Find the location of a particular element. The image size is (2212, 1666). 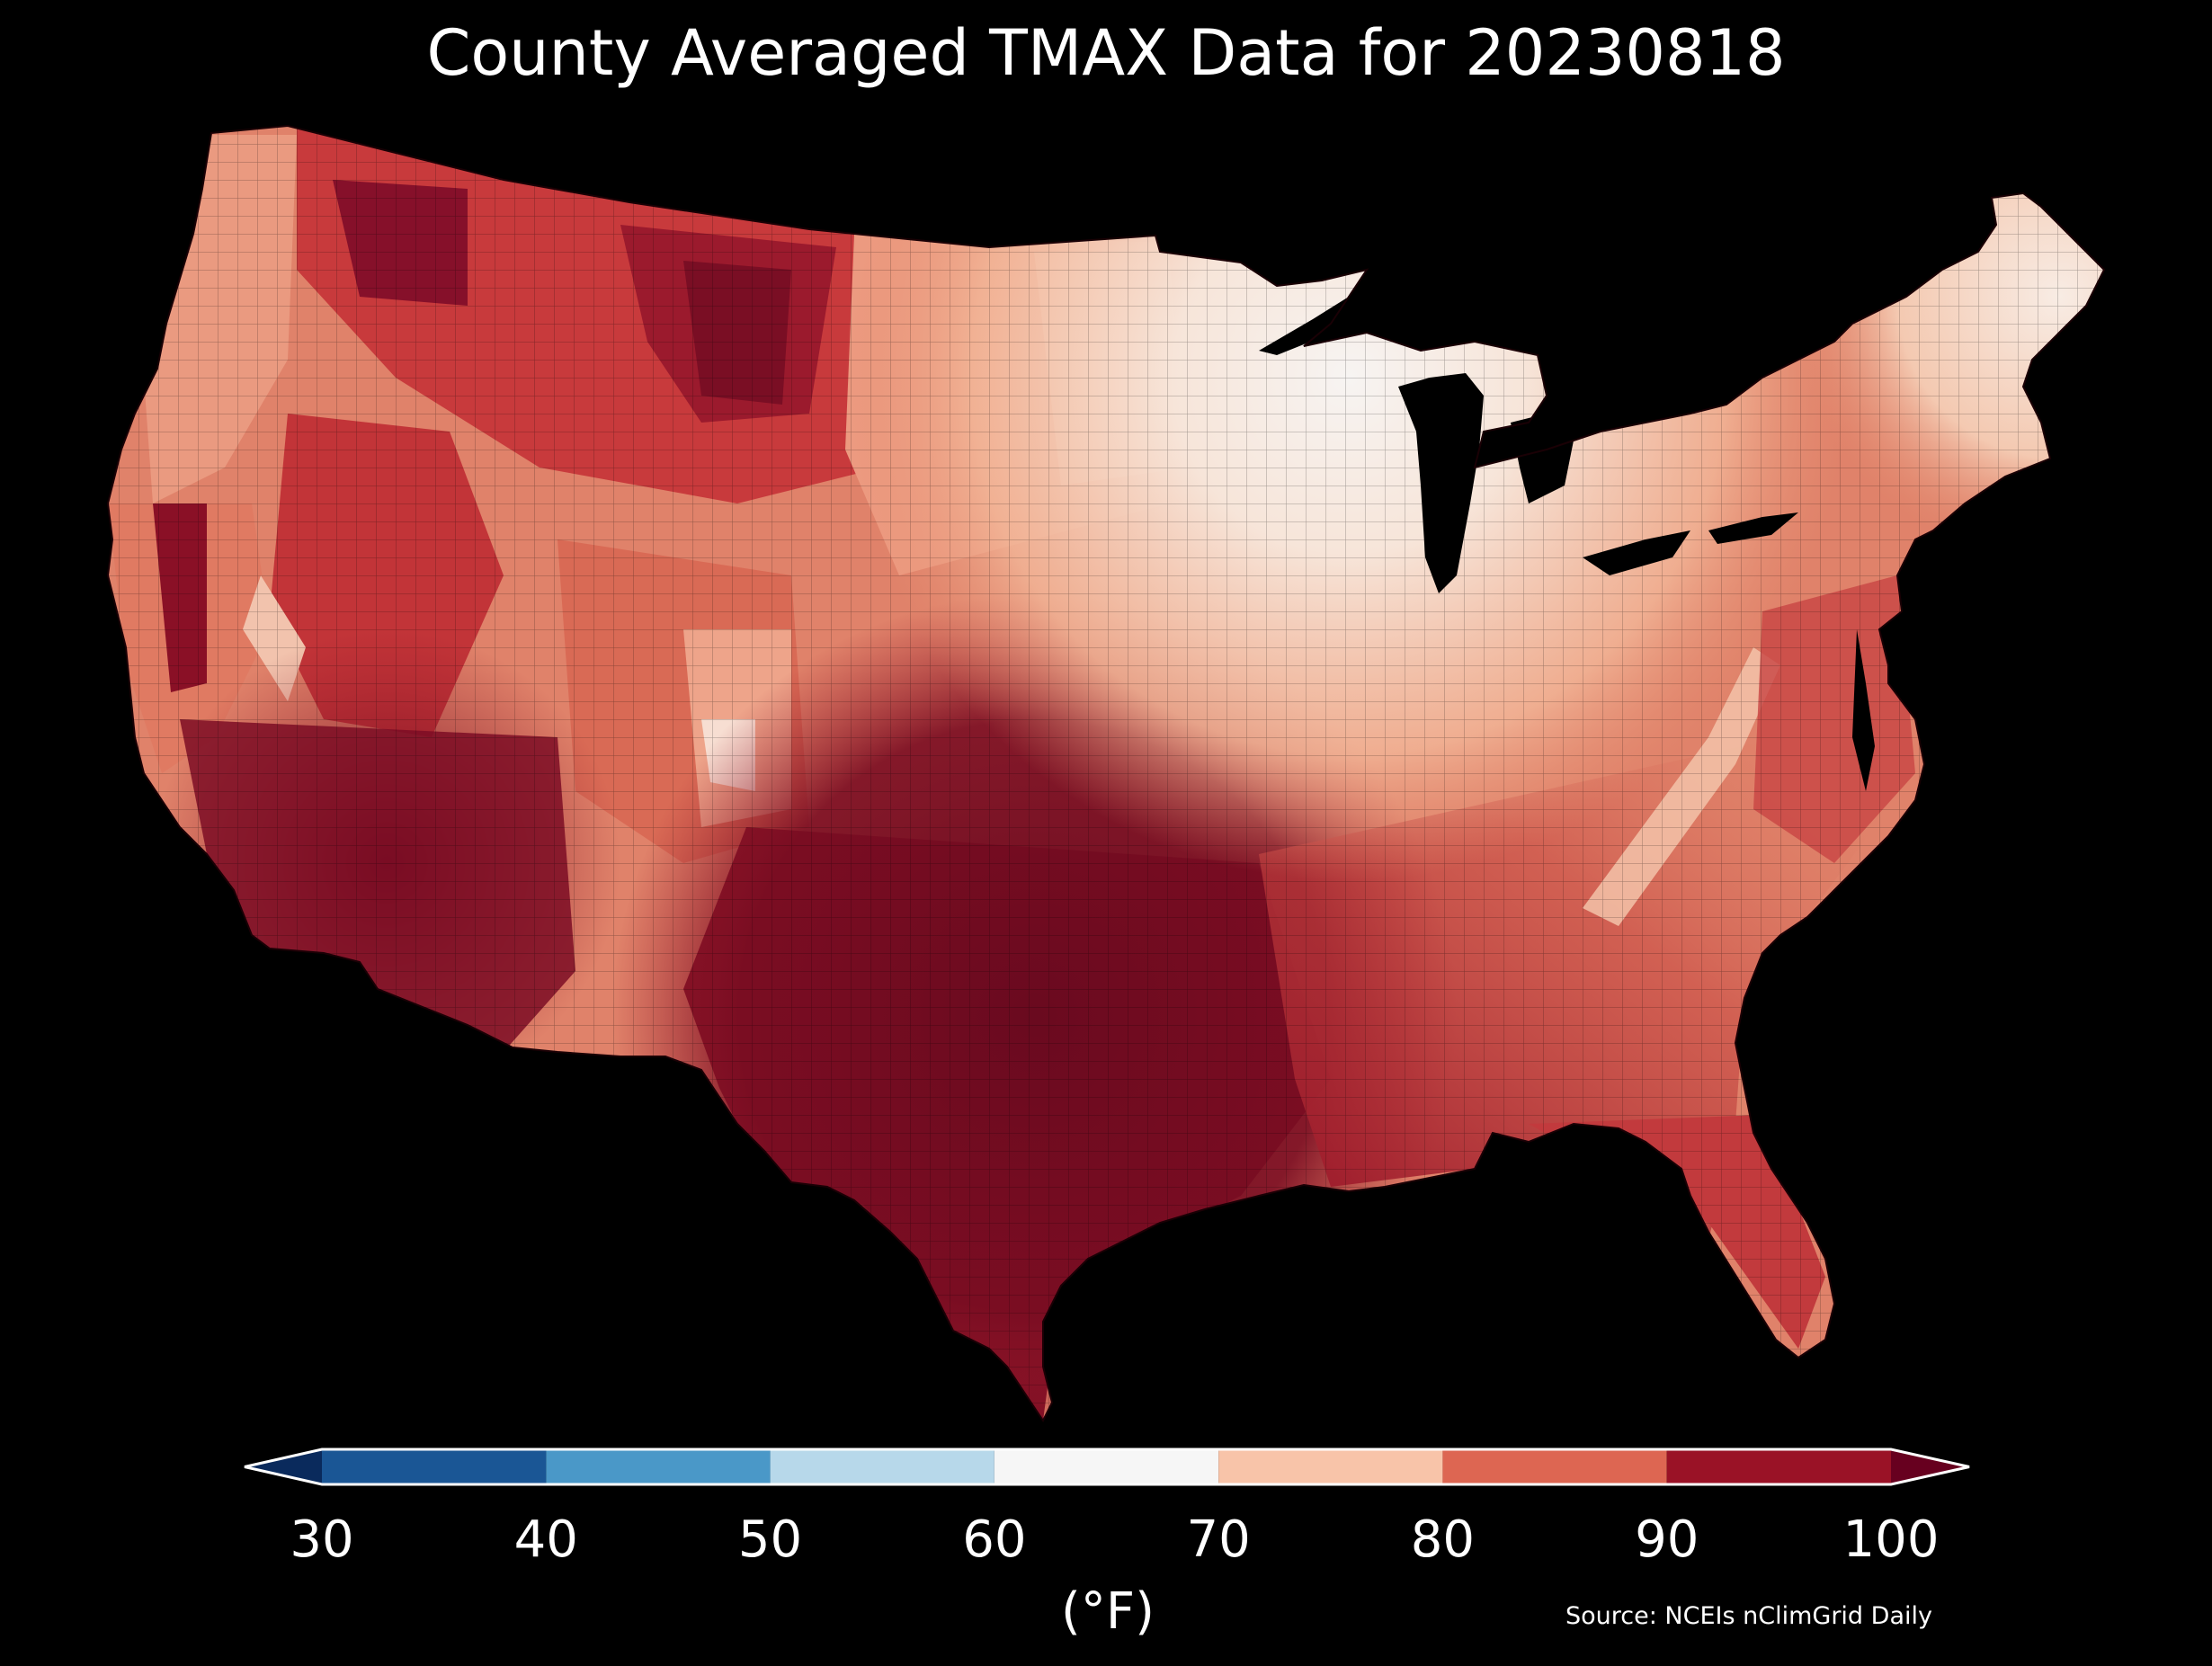

map-title: County Averaged TMAX Data for 20230818 is located at coordinates (1106, 53).